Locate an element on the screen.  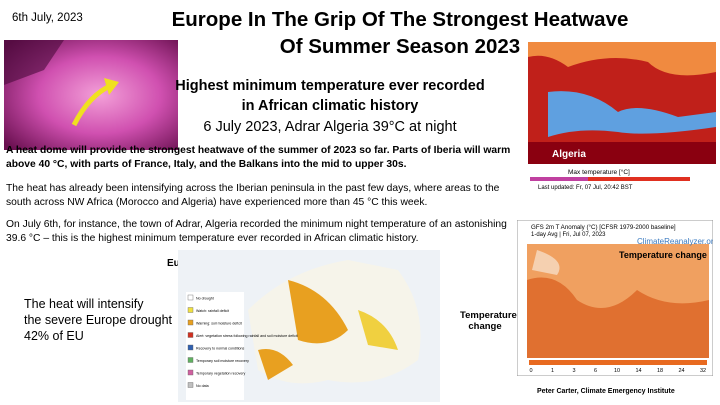
title-line: Of Summer Season 2023 is located at coordinates (400, 46).